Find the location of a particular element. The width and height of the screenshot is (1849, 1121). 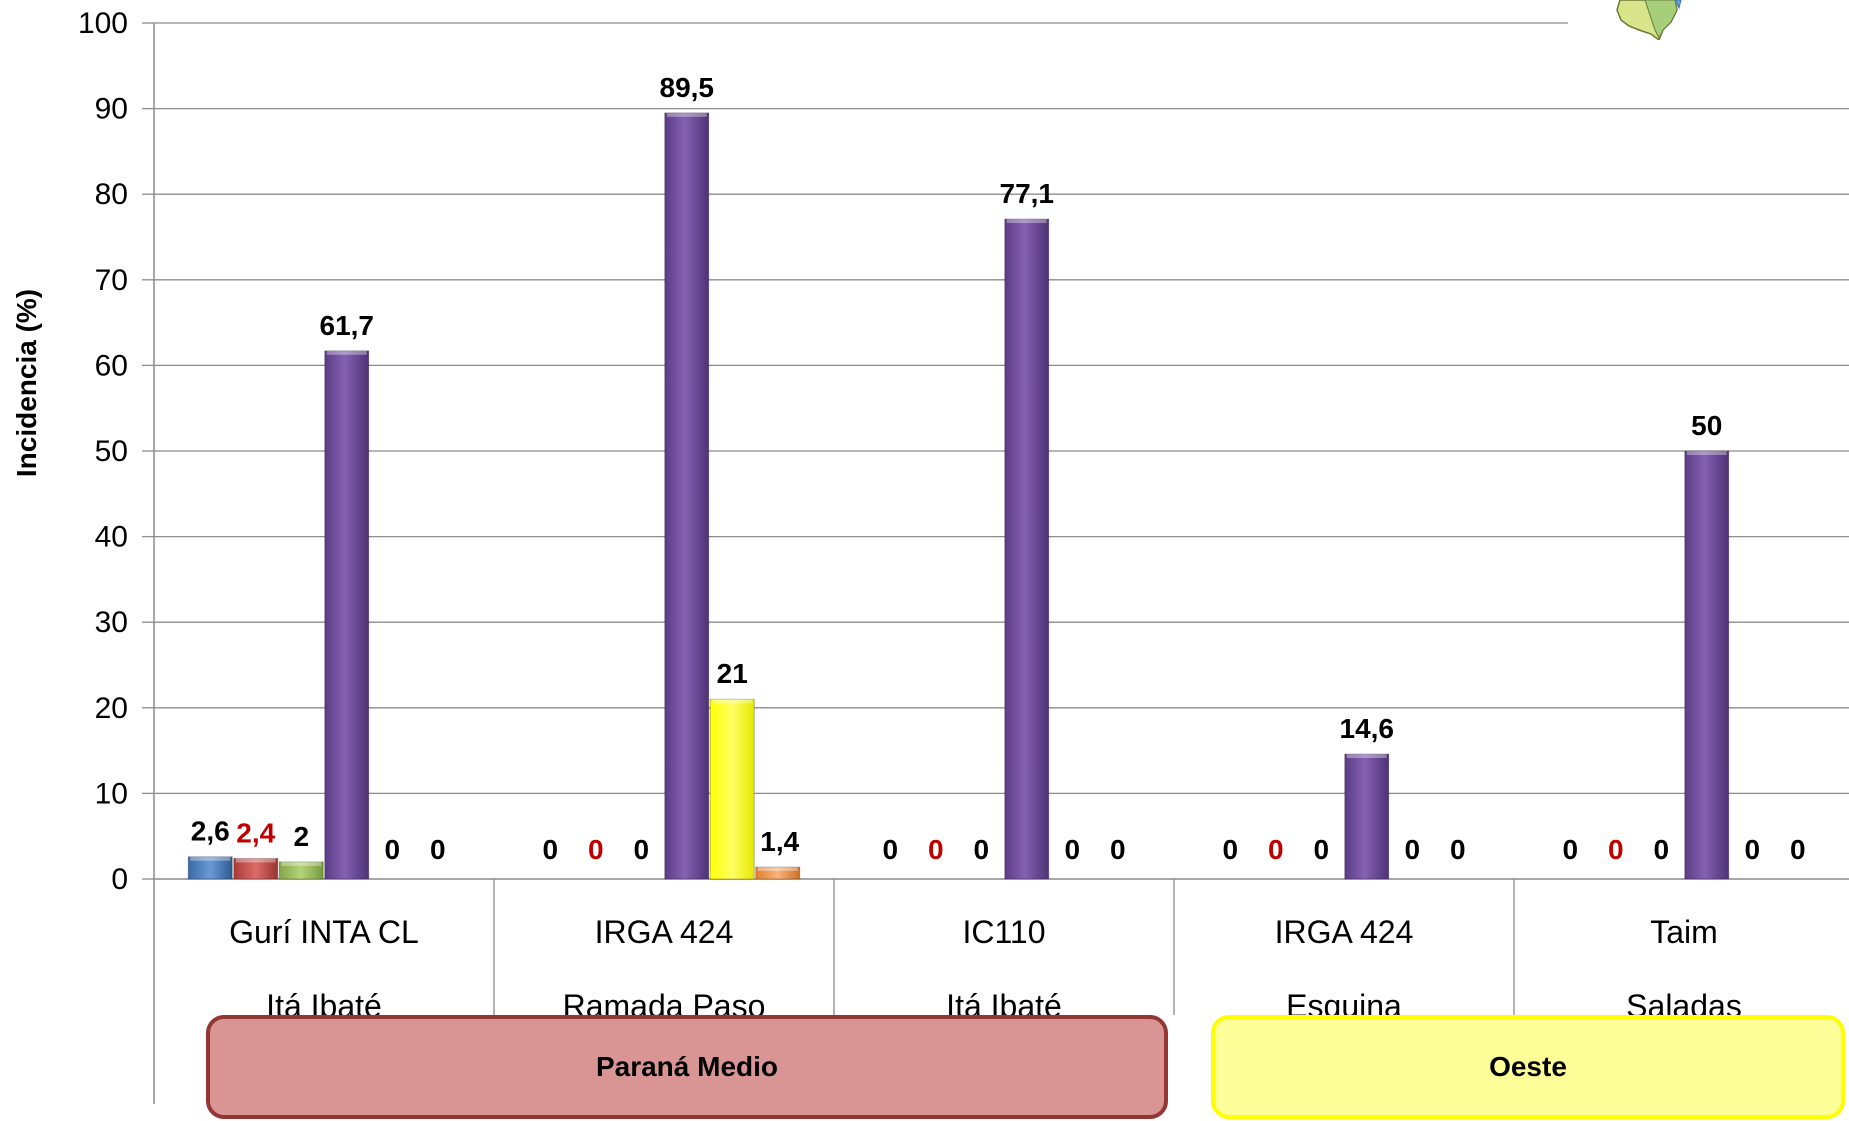

y-axis-label: Incidencia (%) is located at coordinates (26, 383).